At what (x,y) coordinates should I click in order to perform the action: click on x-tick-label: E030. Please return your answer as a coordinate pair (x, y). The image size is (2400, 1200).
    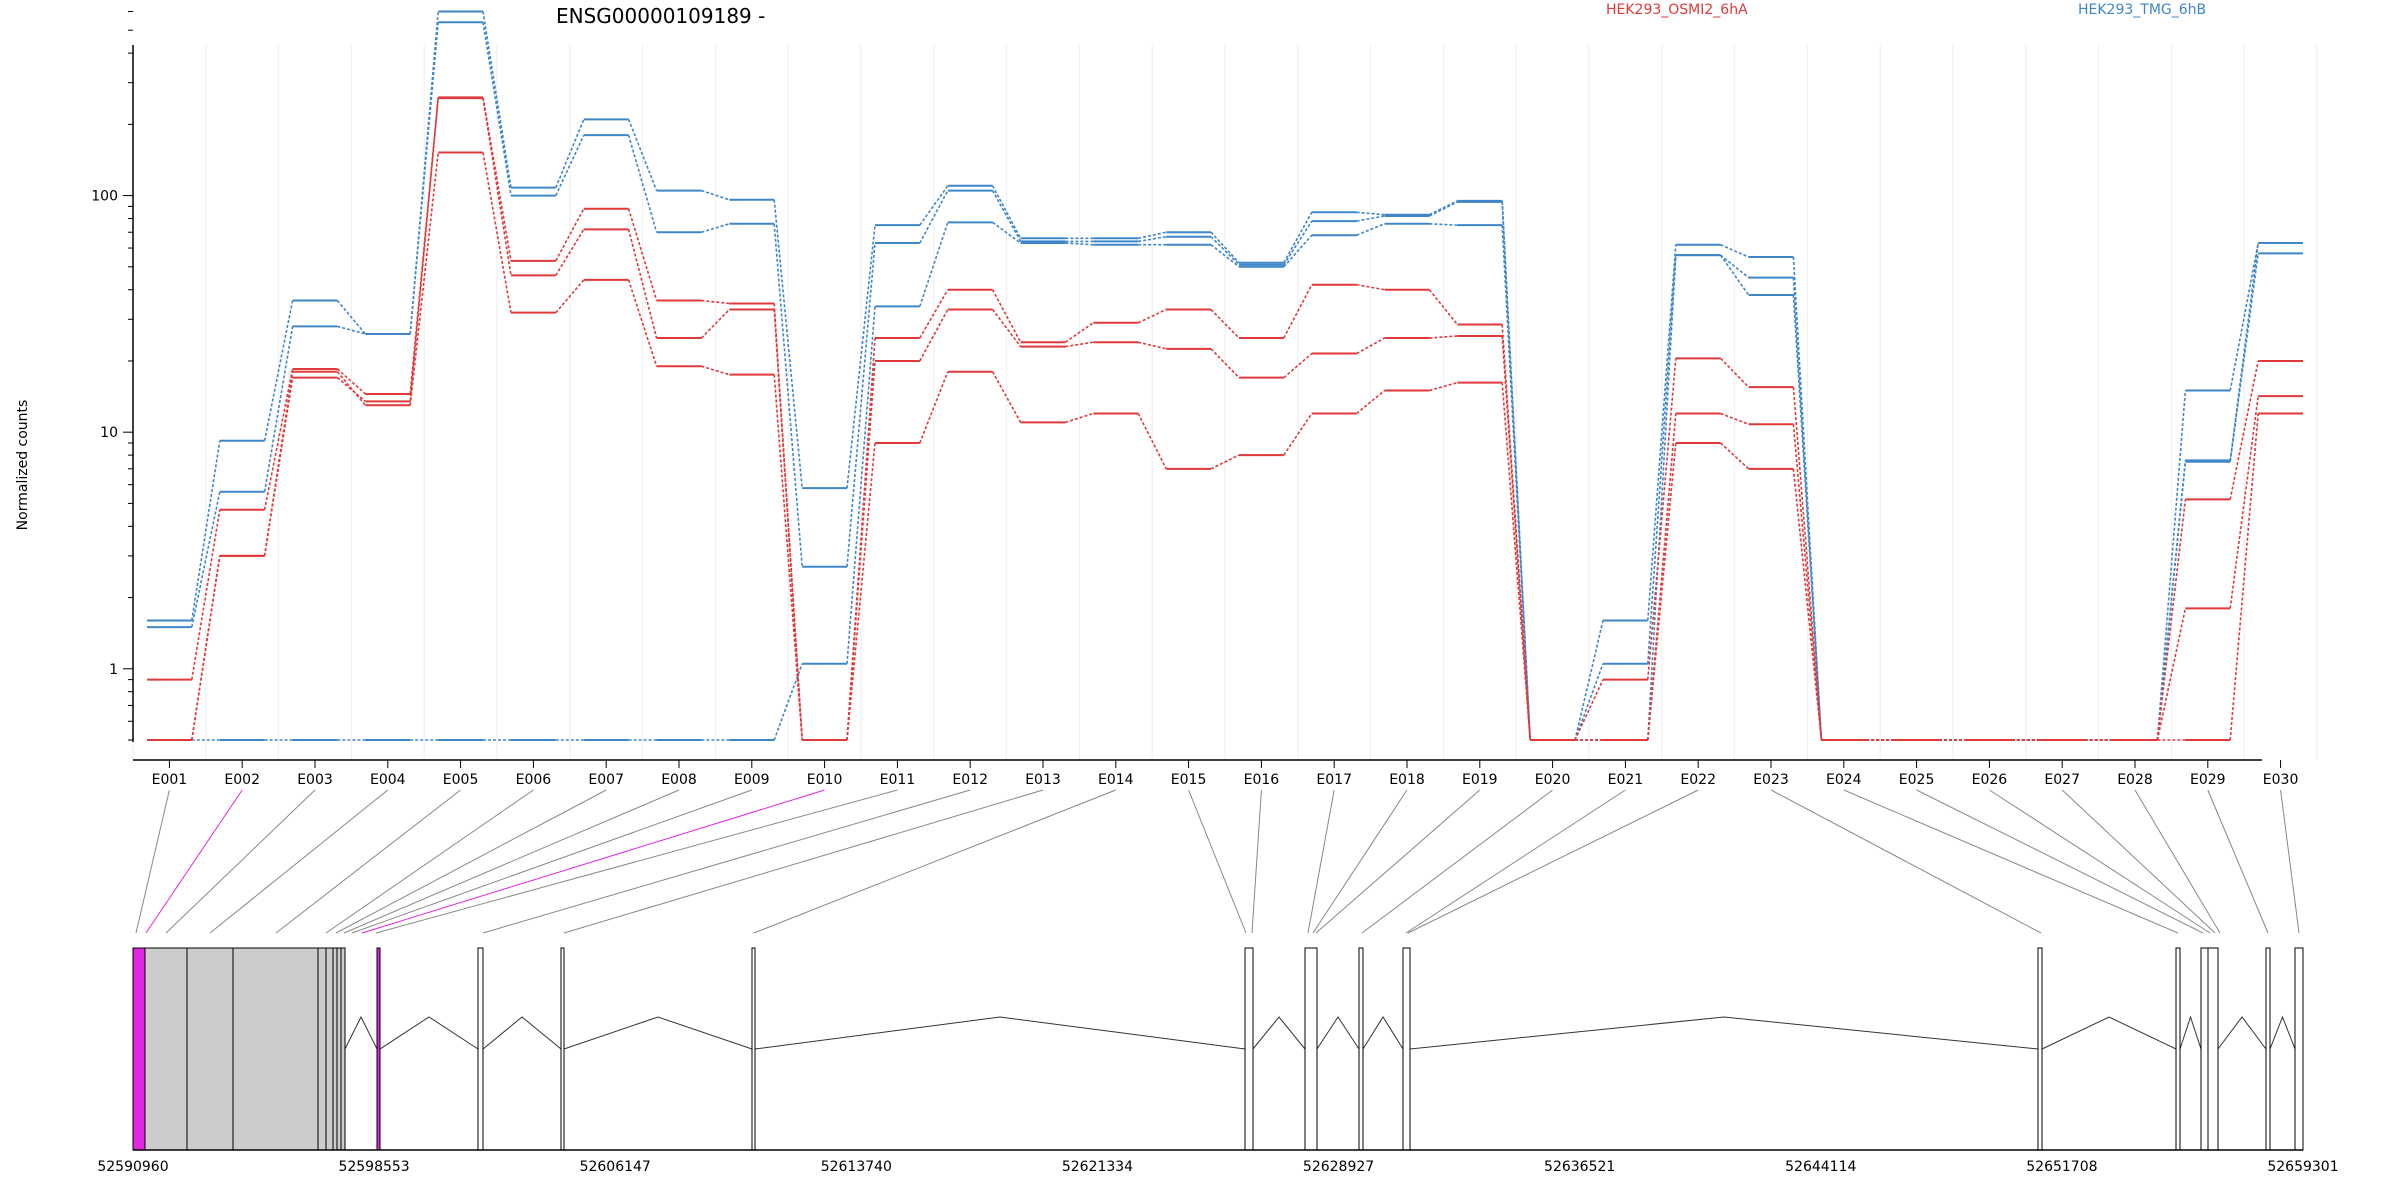
    Looking at the image, I should click on (2281, 780).